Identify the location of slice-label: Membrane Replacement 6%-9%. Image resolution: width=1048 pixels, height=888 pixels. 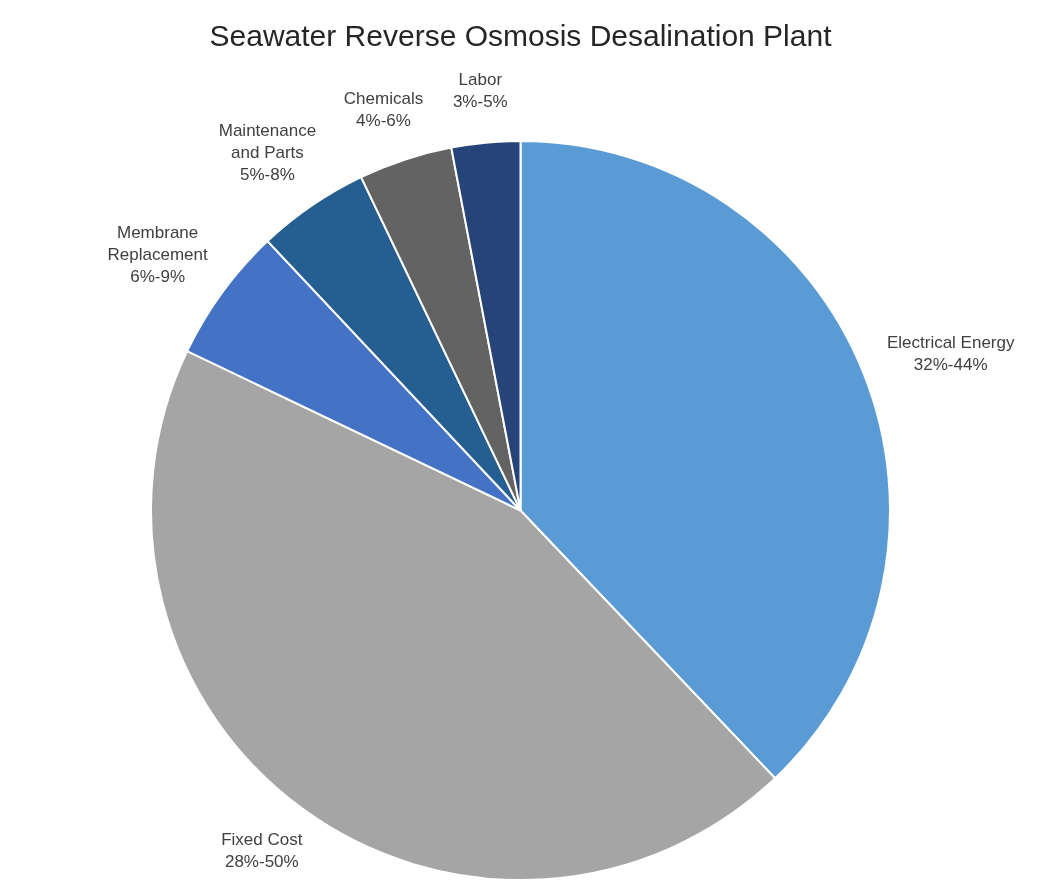
(157, 254).